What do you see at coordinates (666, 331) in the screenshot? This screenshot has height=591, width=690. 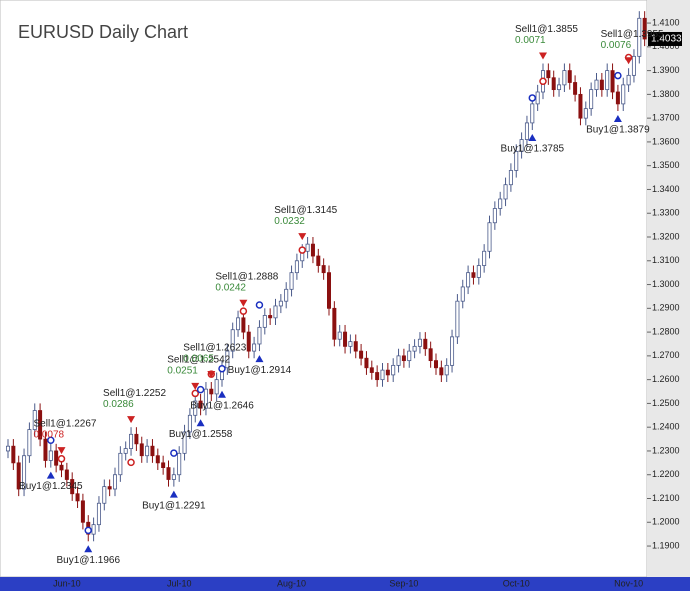 I see `y-tick-label: 1.2800` at bounding box center [666, 331].